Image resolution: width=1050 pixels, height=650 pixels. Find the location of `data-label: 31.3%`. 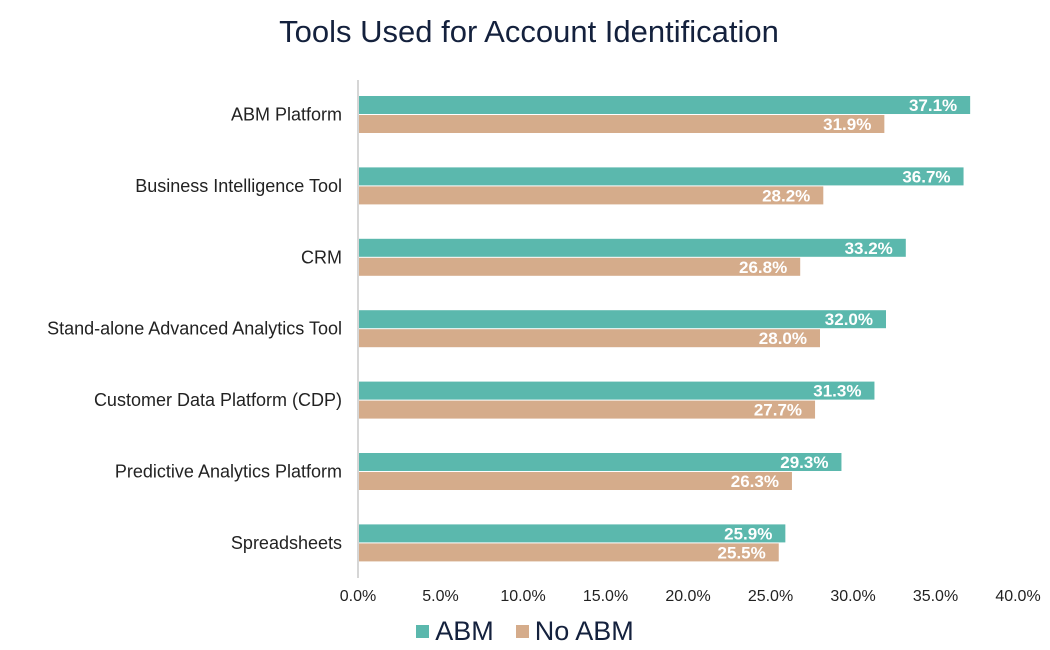

data-label: 31.3% is located at coordinates (837, 391).